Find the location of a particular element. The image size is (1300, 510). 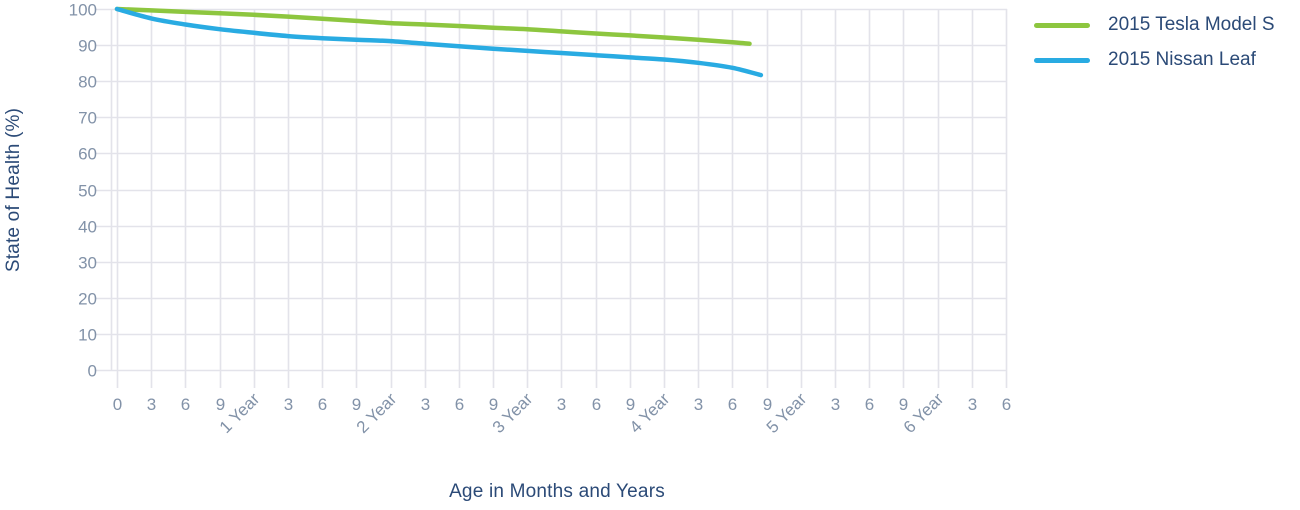

legend-item-leaf: 2015 Nissan Leaf is located at coordinates (1154, 60).